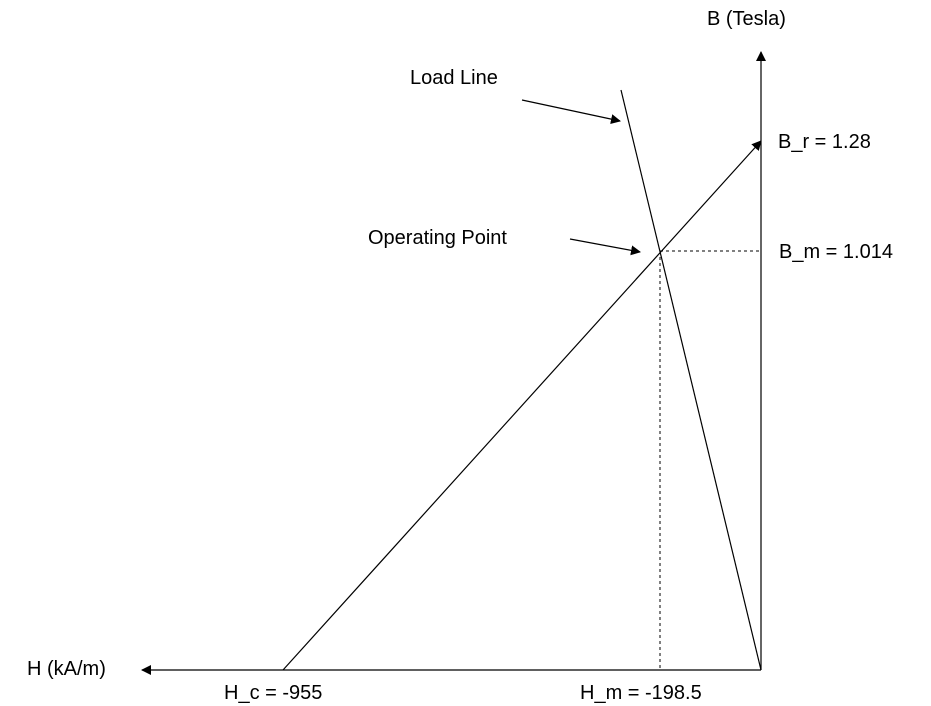 Image resolution: width=931 pixels, height=706 pixels. What do you see at coordinates (824, 142) in the screenshot?
I see `br-value-label: B_r = 1.28` at bounding box center [824, 142].